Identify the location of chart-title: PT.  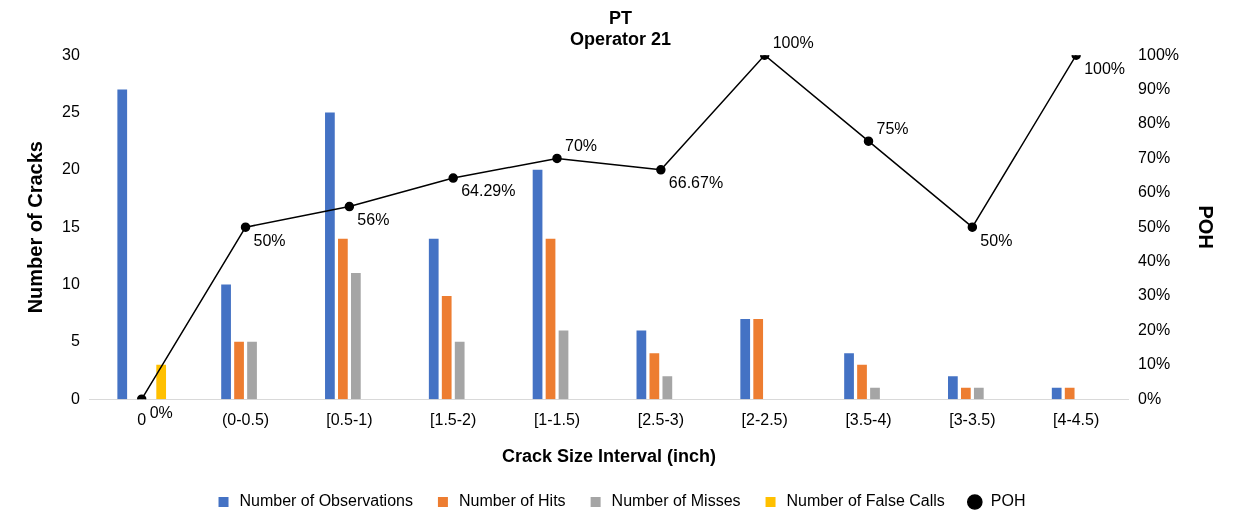
(620, 17).